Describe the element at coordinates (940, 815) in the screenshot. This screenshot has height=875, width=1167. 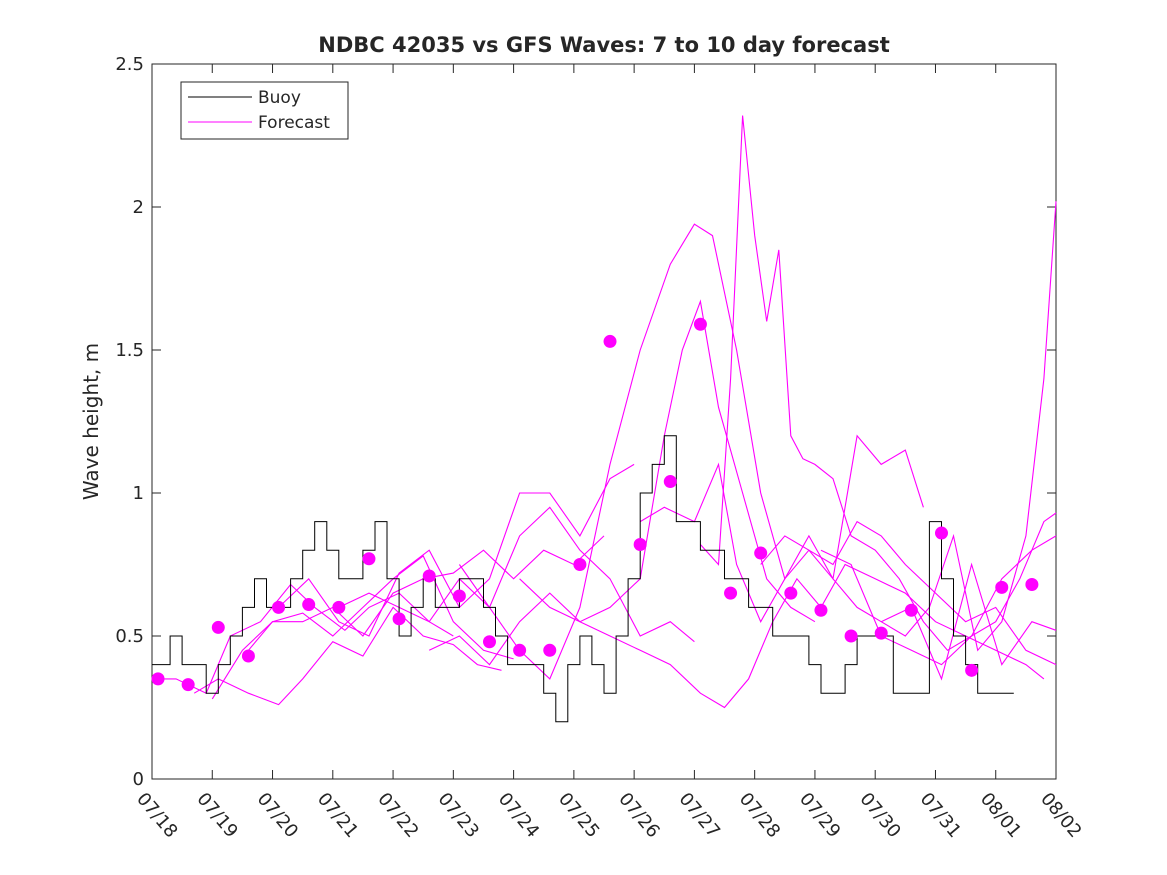
I see `x-tick-label: 07/31` at that location.